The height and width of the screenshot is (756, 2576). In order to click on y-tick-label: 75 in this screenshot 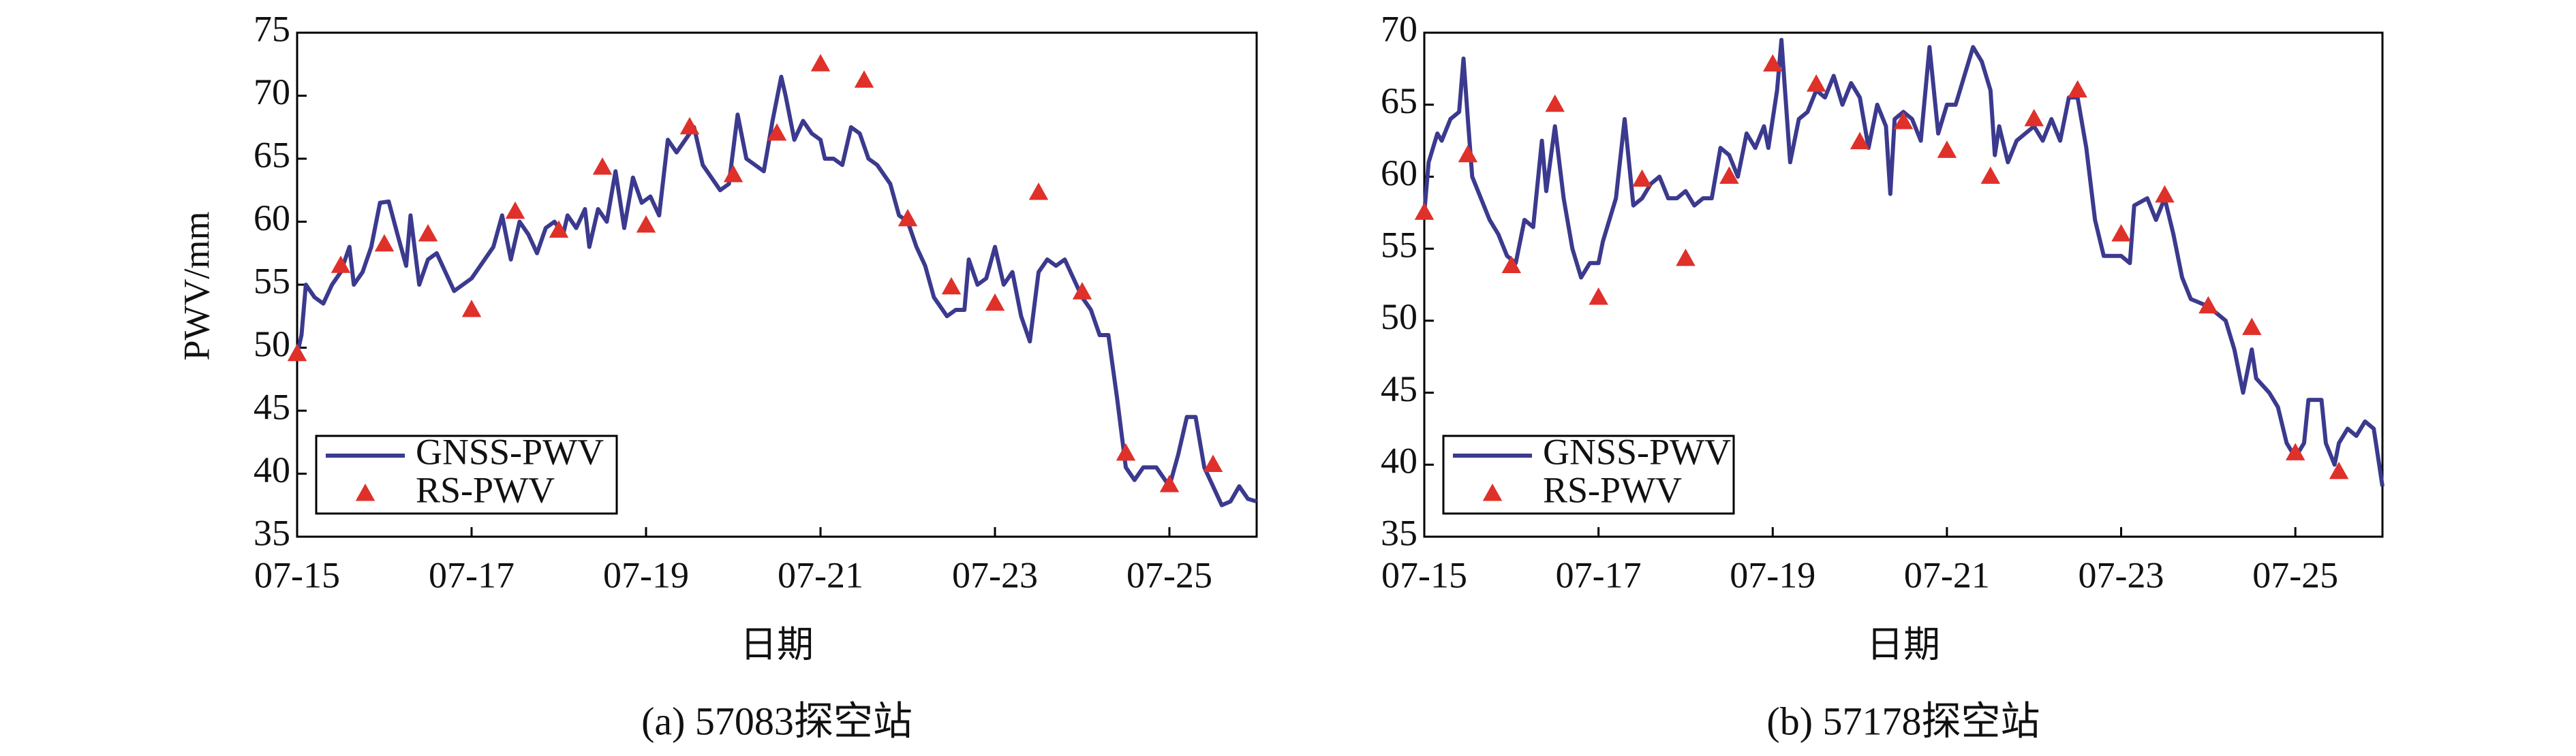, I will do `click(272, 28)`.